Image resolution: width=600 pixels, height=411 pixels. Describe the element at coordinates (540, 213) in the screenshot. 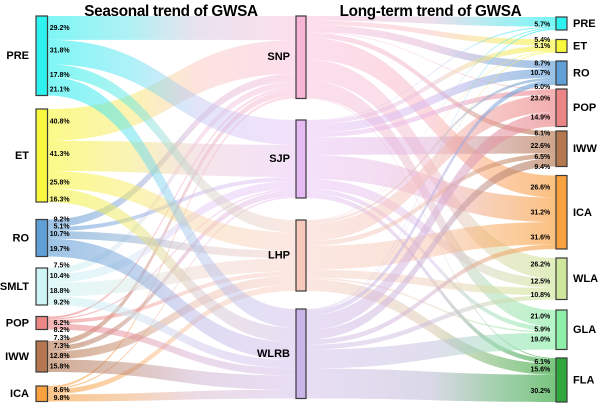

I see `svg-text: 31.2%` at that location.